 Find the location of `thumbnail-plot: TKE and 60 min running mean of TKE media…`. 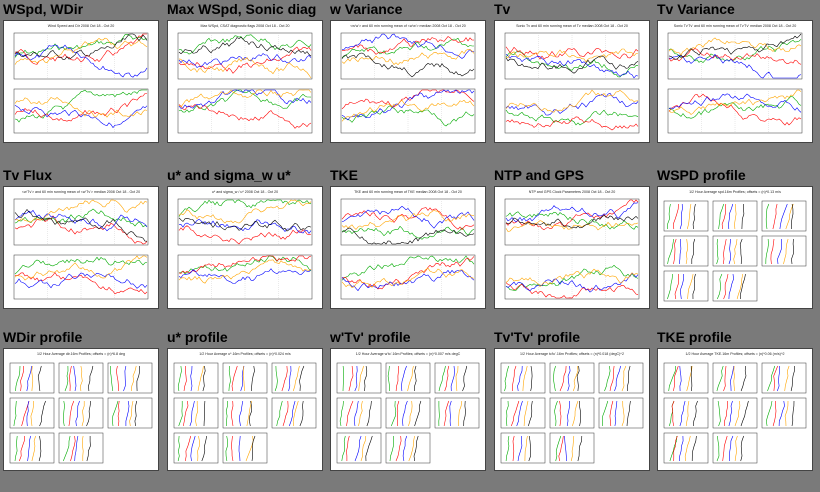

thumbnail-plot: TKE and 60 min running mean of TKE media… is located at coordinates (408, 245).